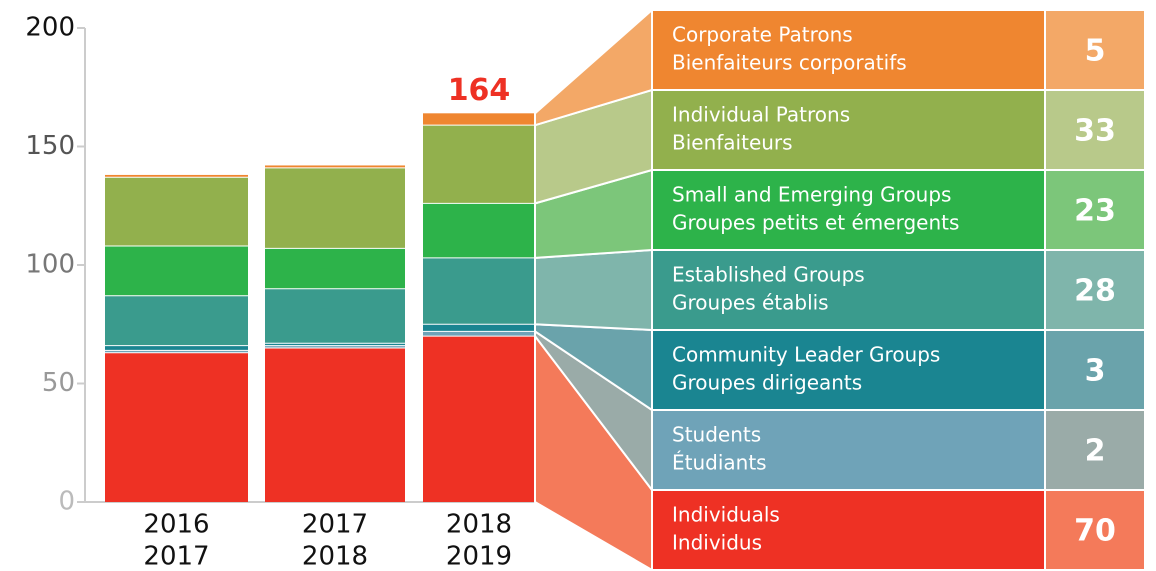  What do you see at coordinates (761, 115) in the screenshot?
I see `legend-label: Individual Patrons` at bounding box center [761, 115].